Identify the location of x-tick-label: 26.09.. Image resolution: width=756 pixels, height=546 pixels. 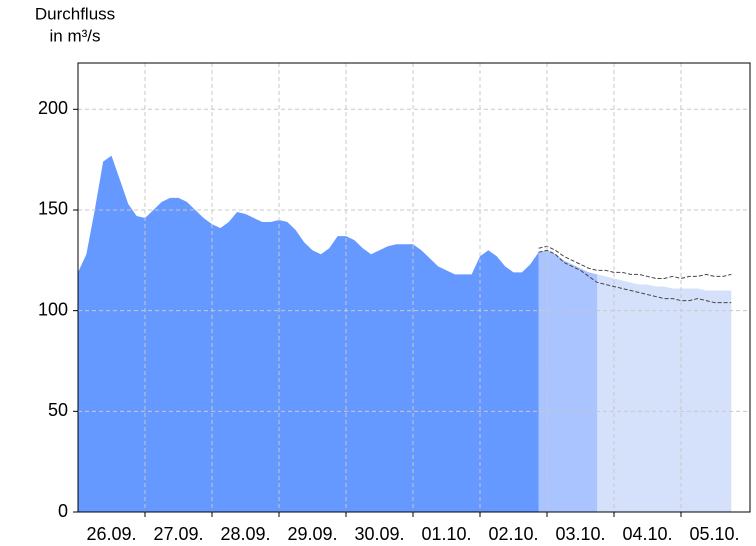
(111, 534).